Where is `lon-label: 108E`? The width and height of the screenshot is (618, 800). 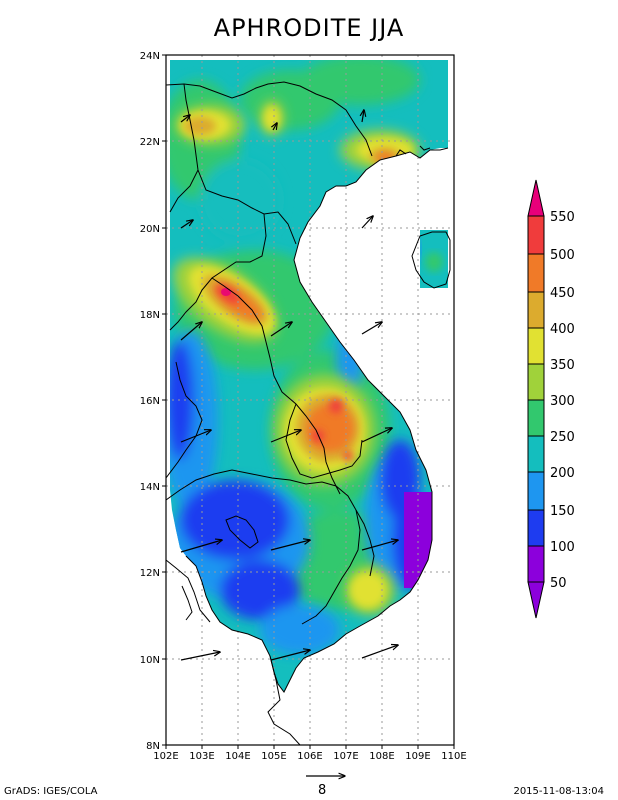
lon-label: 108E is located at coordinates (381, 756).